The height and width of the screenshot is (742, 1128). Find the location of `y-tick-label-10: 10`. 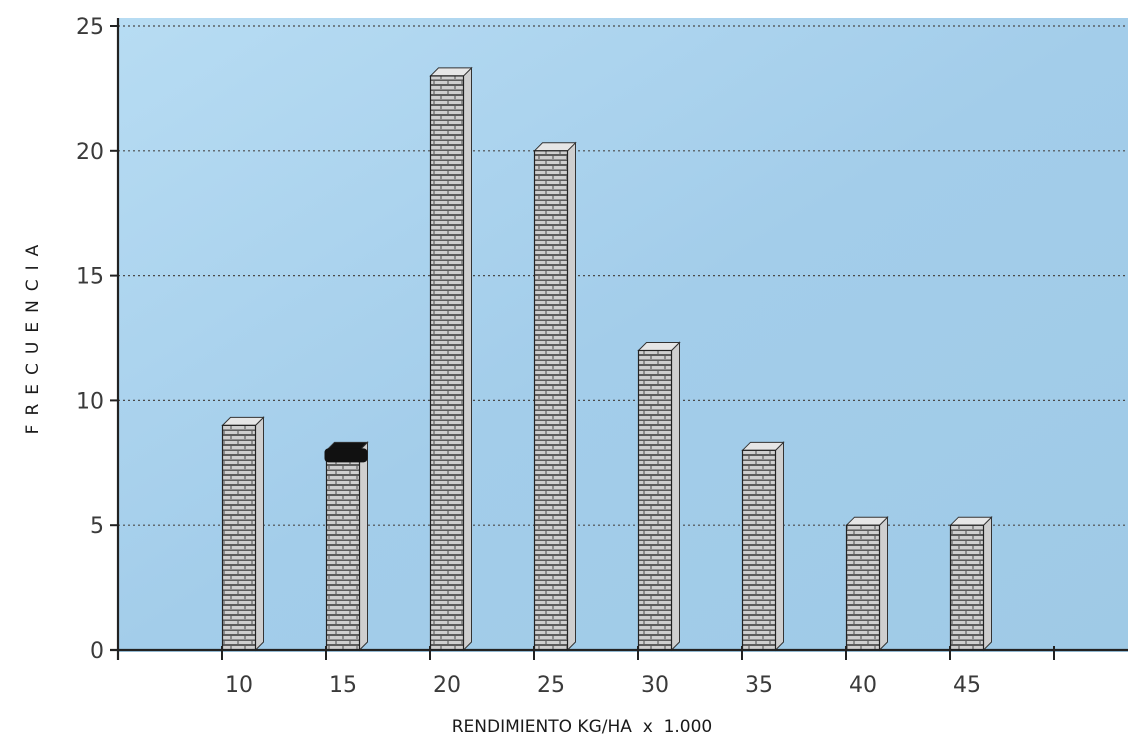

y-tick-label-10: 10 is located at coordinates (90, 401).